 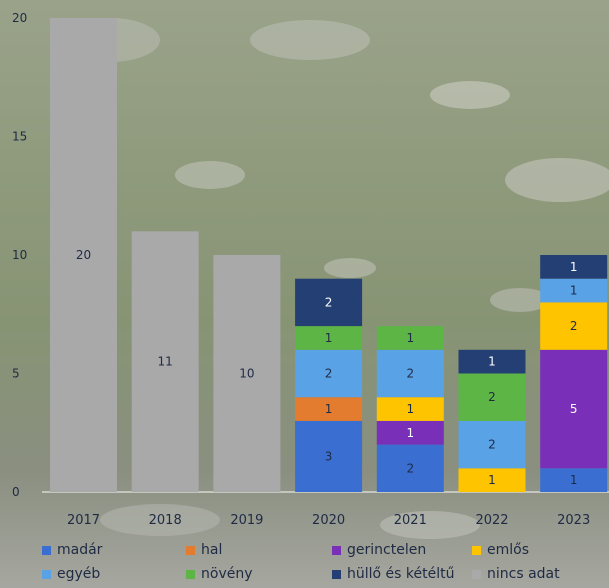 What do you see at coordinates (410, 520) in the screenshot?
I see `x-tick-label: 2021` at bounding box center [410, 520].